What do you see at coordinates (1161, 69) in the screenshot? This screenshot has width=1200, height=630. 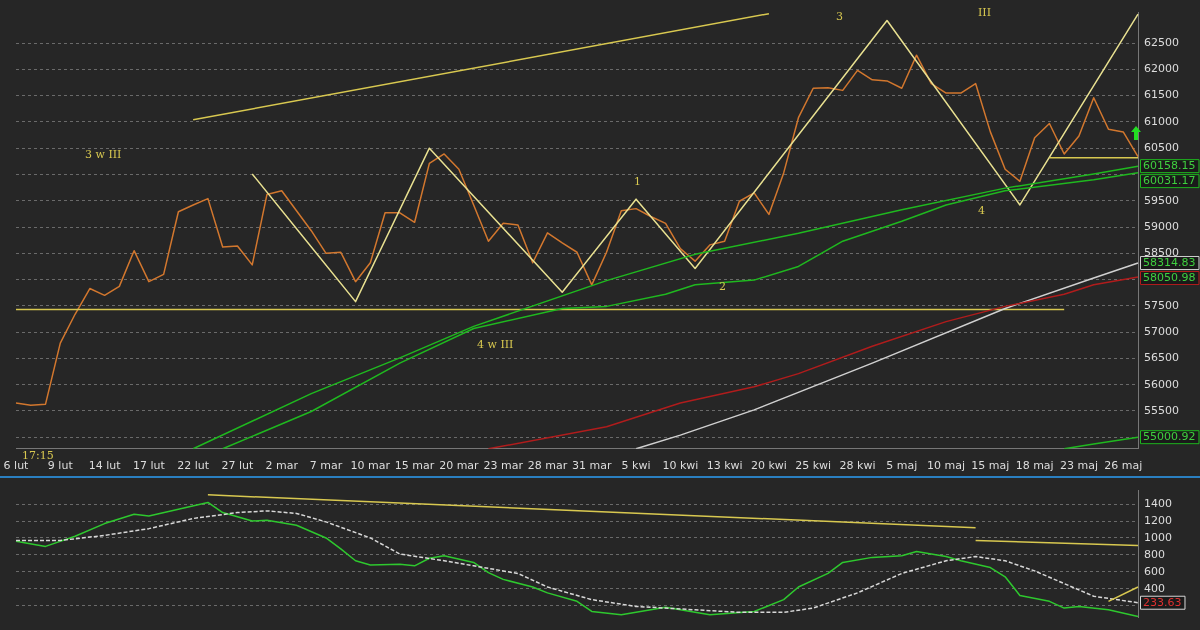 I see `y-tick-label: 62000` at bounding box center [1161, 69].